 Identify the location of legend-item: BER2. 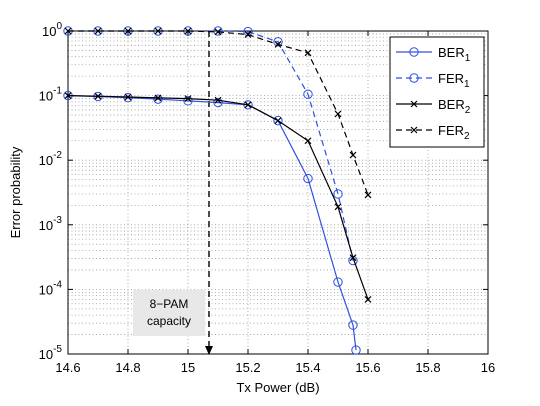
(433, 106).